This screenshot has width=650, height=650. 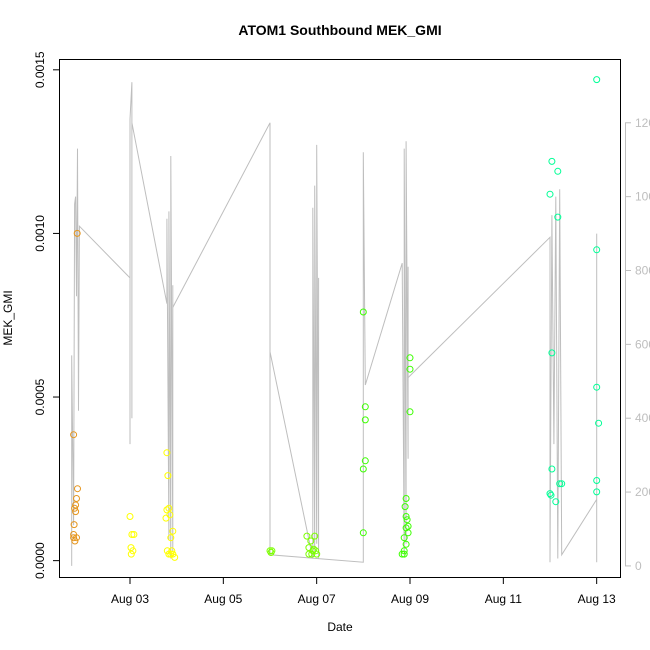 I want to click on chart-title: ATOM1 Southbound MEK_GMI, so click(x=339, y=30).